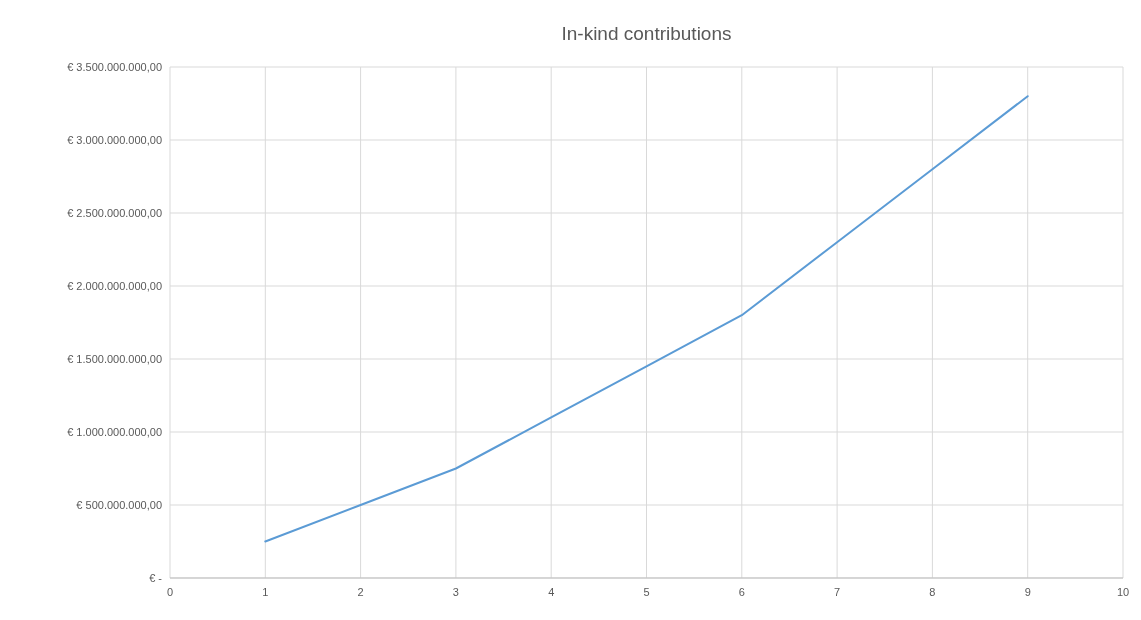 Image resolution: width=1141 pixels, height=620 pixels. What do you see at coordinates (1123, 592) in the screenshot?
I see `x-tick-label: 10` at bounding box center [1123, 592].